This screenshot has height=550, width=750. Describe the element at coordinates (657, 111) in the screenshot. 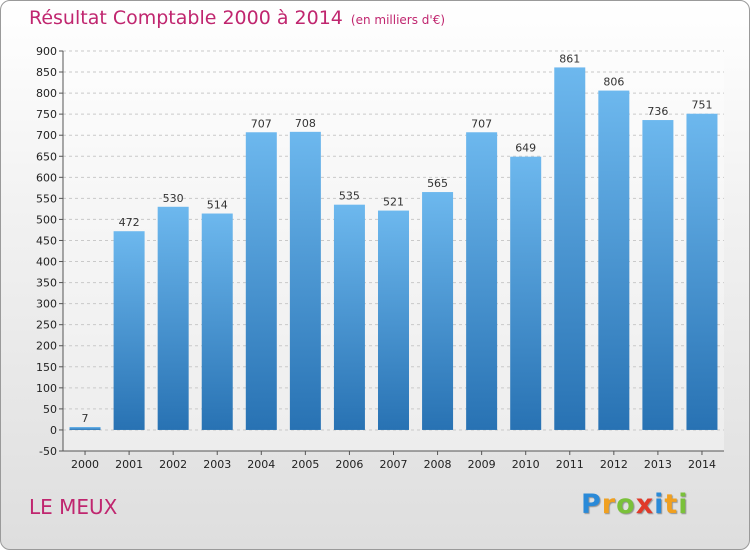

I see `data-label-2013: 736` at that location.